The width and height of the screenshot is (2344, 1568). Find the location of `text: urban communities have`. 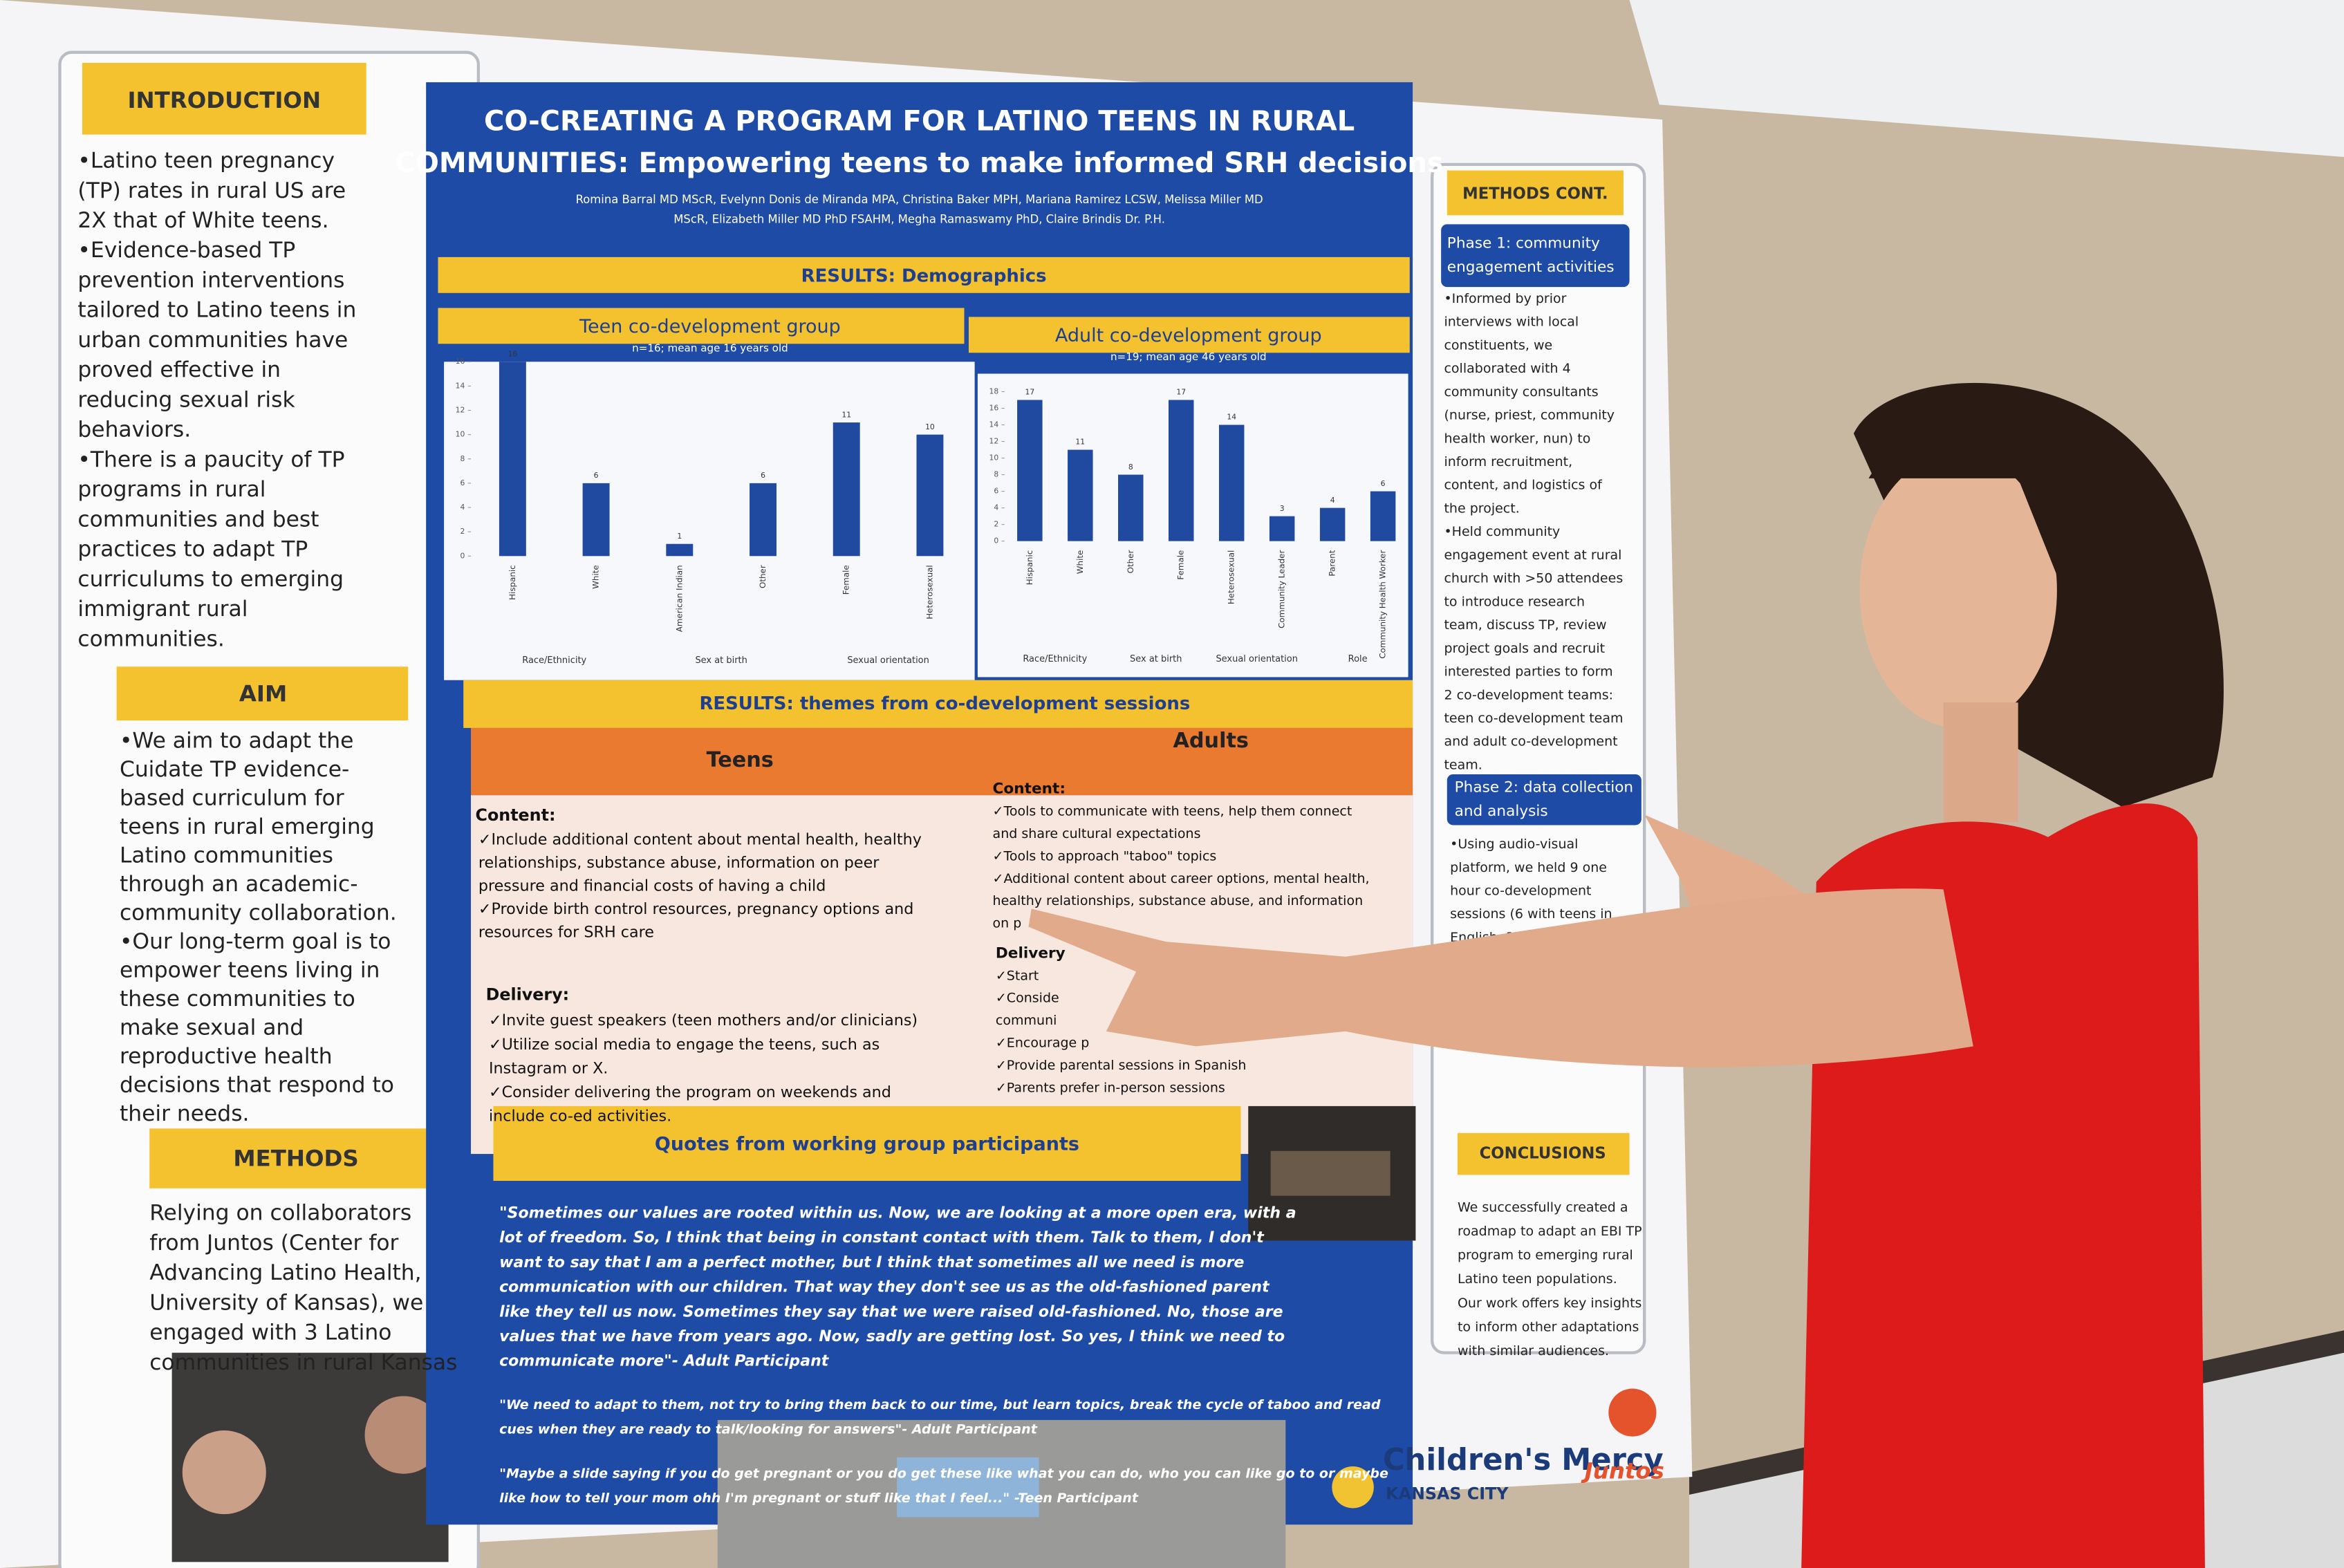

text: urban communities have is located at coordinates (212, 340).